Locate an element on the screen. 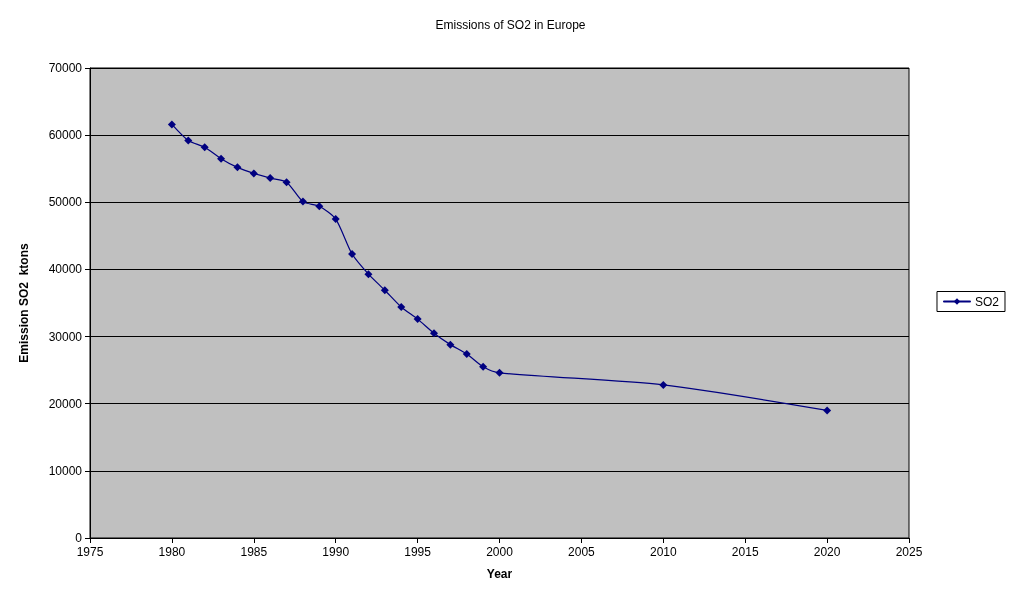 The height and width of the screenshot is (603, 1021). y-axis-title: Emission SO2 ktons is located at coordinates (24, 302).